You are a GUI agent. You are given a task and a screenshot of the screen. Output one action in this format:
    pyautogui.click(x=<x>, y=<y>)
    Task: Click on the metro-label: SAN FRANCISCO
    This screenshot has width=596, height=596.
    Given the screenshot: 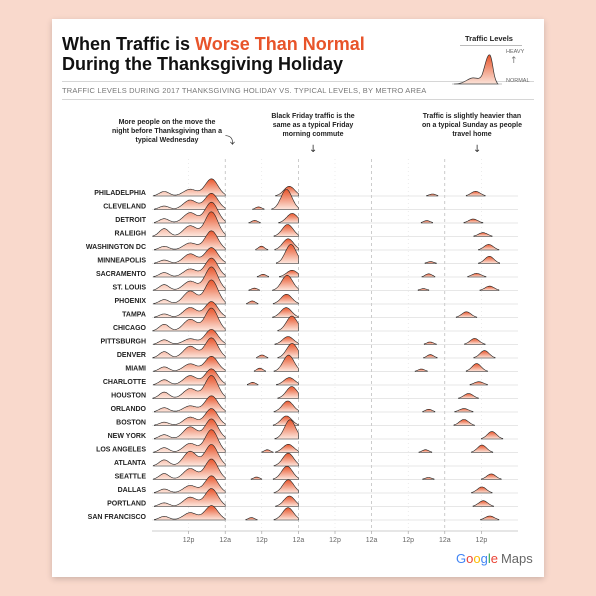 What is the action you would take?
    pyautogui.click(x=117, y=517)
    